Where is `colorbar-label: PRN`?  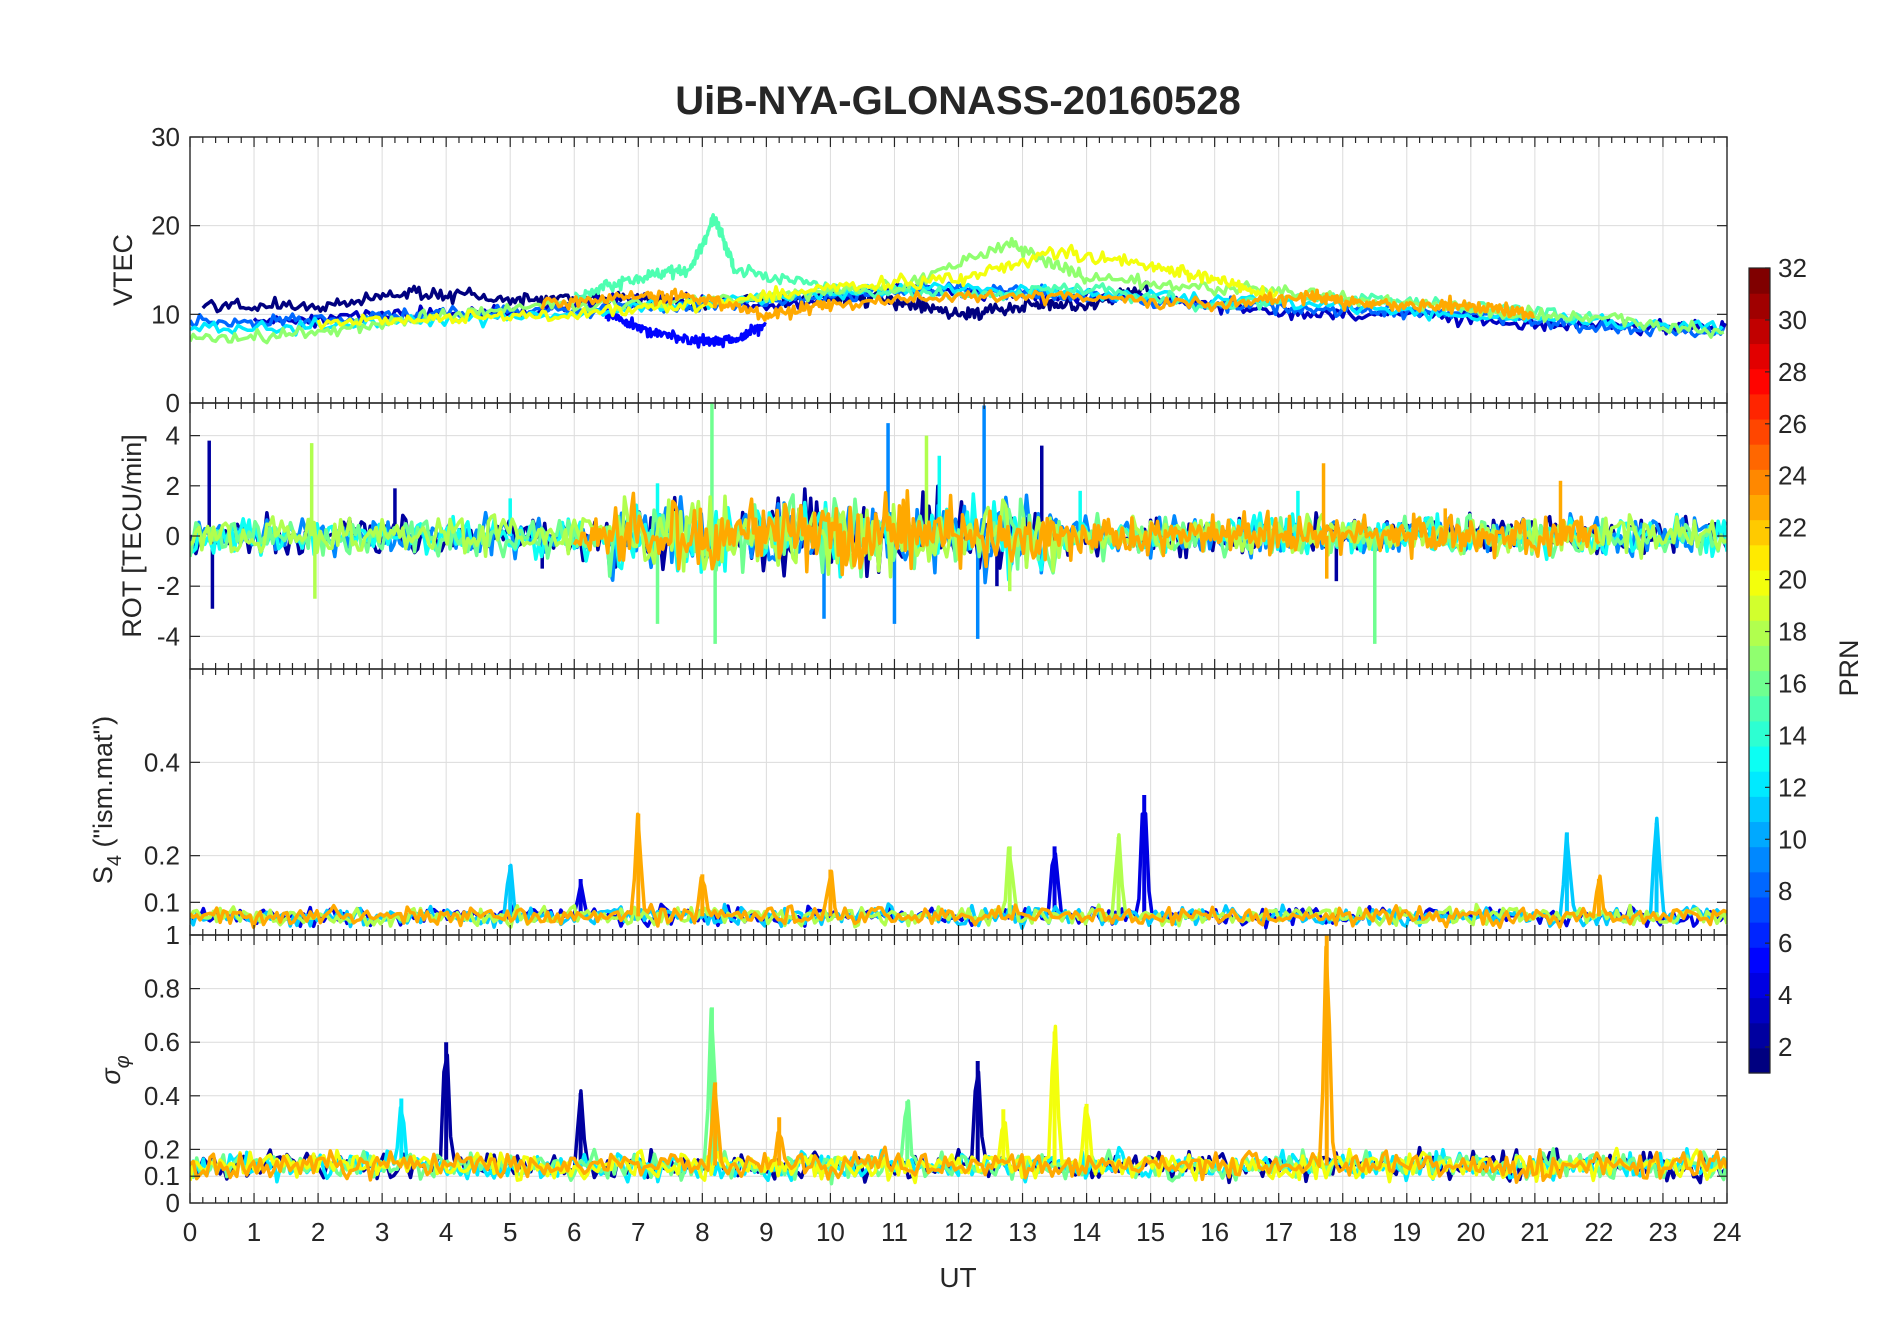
colorbar-label: PRN is located at coordinates (1849, 667).